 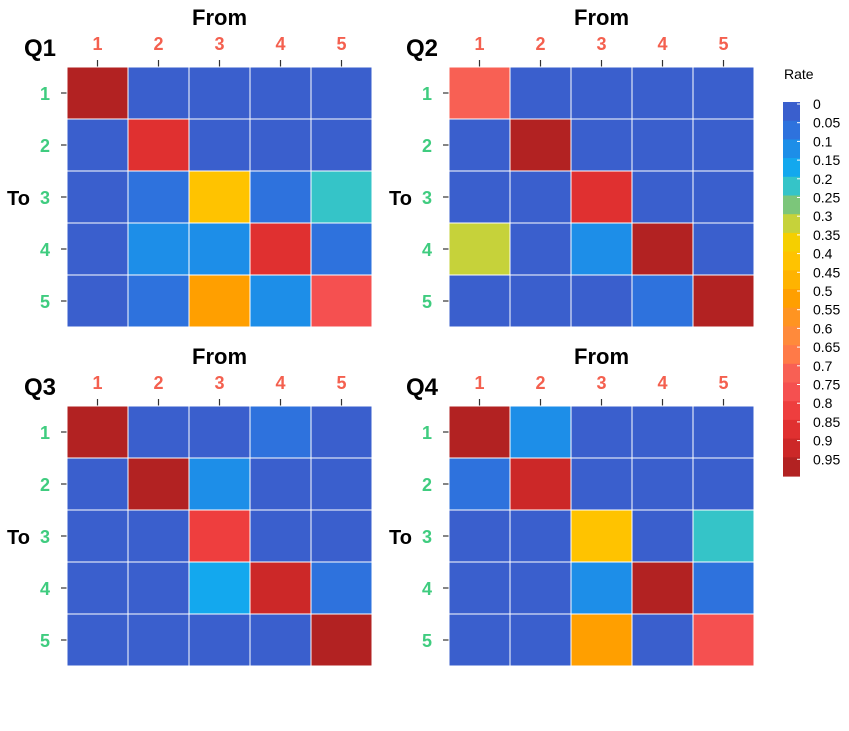 What do you see at coordinates (158, 432) in the screenshot?
I see `panel-3-cell-r1-c2` at bounding box center [158, 432].